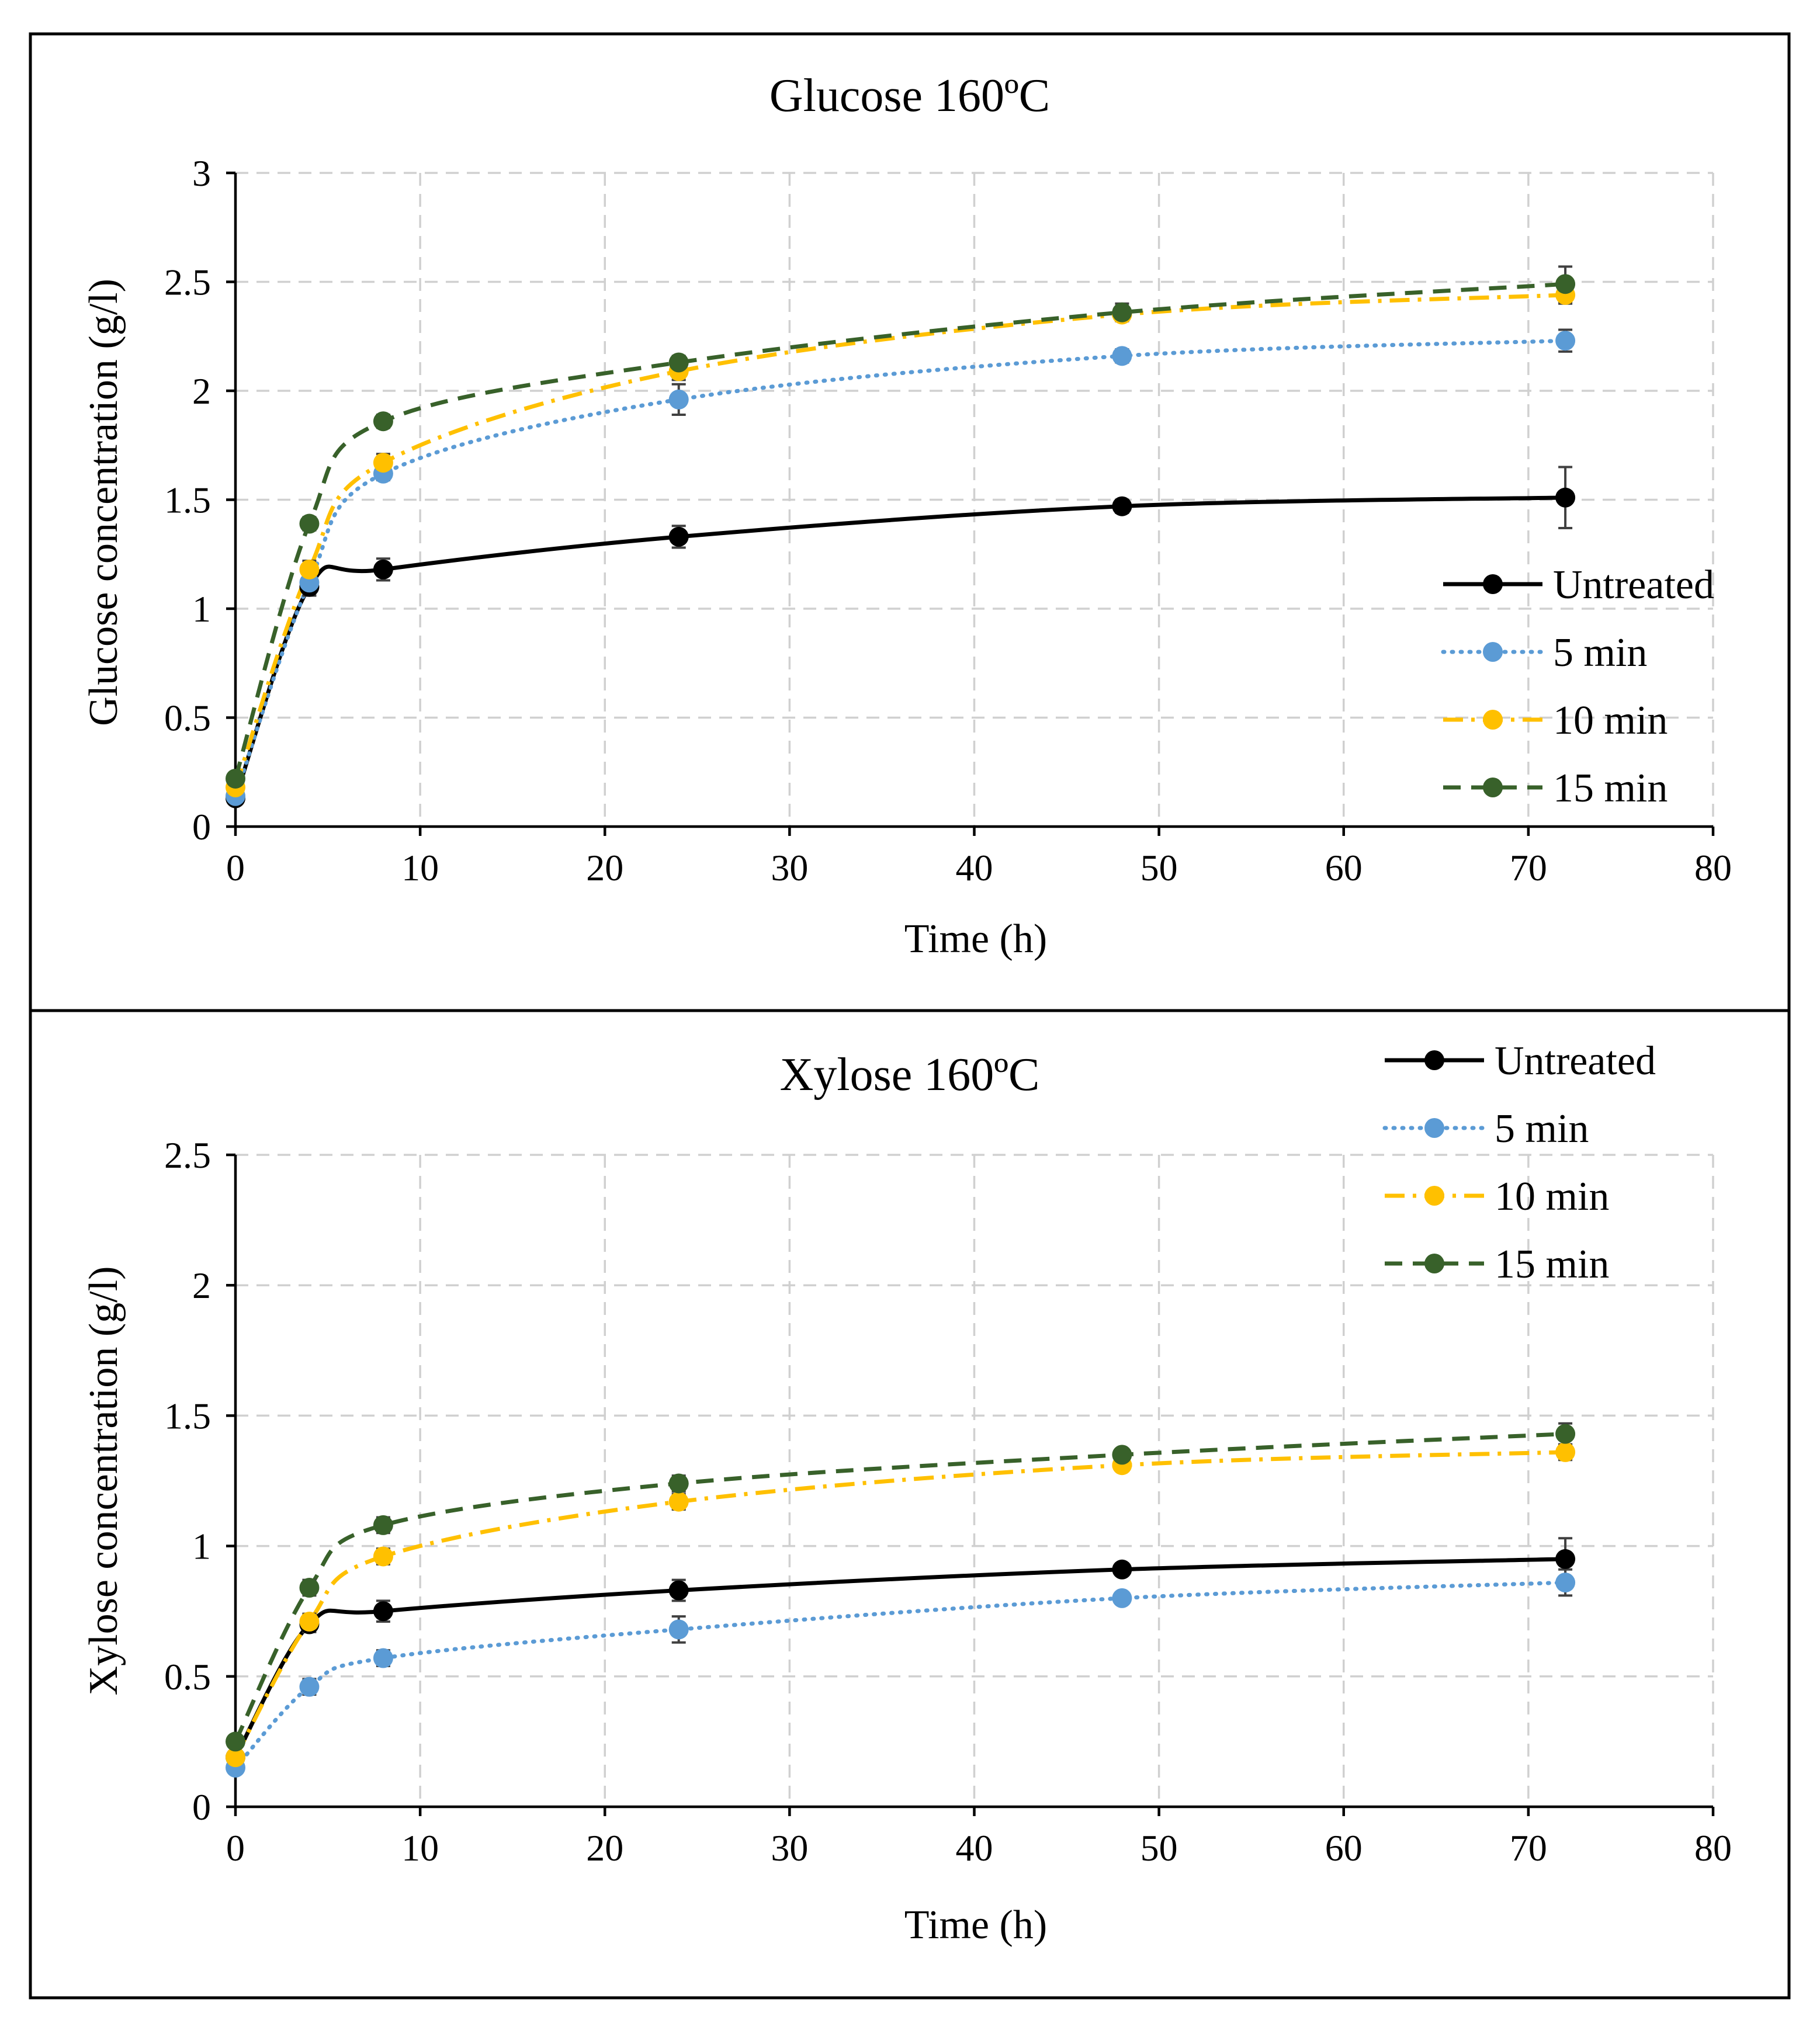  I want to click on glucose-legend-label-15-min: 15 min, so click(1610, 788).